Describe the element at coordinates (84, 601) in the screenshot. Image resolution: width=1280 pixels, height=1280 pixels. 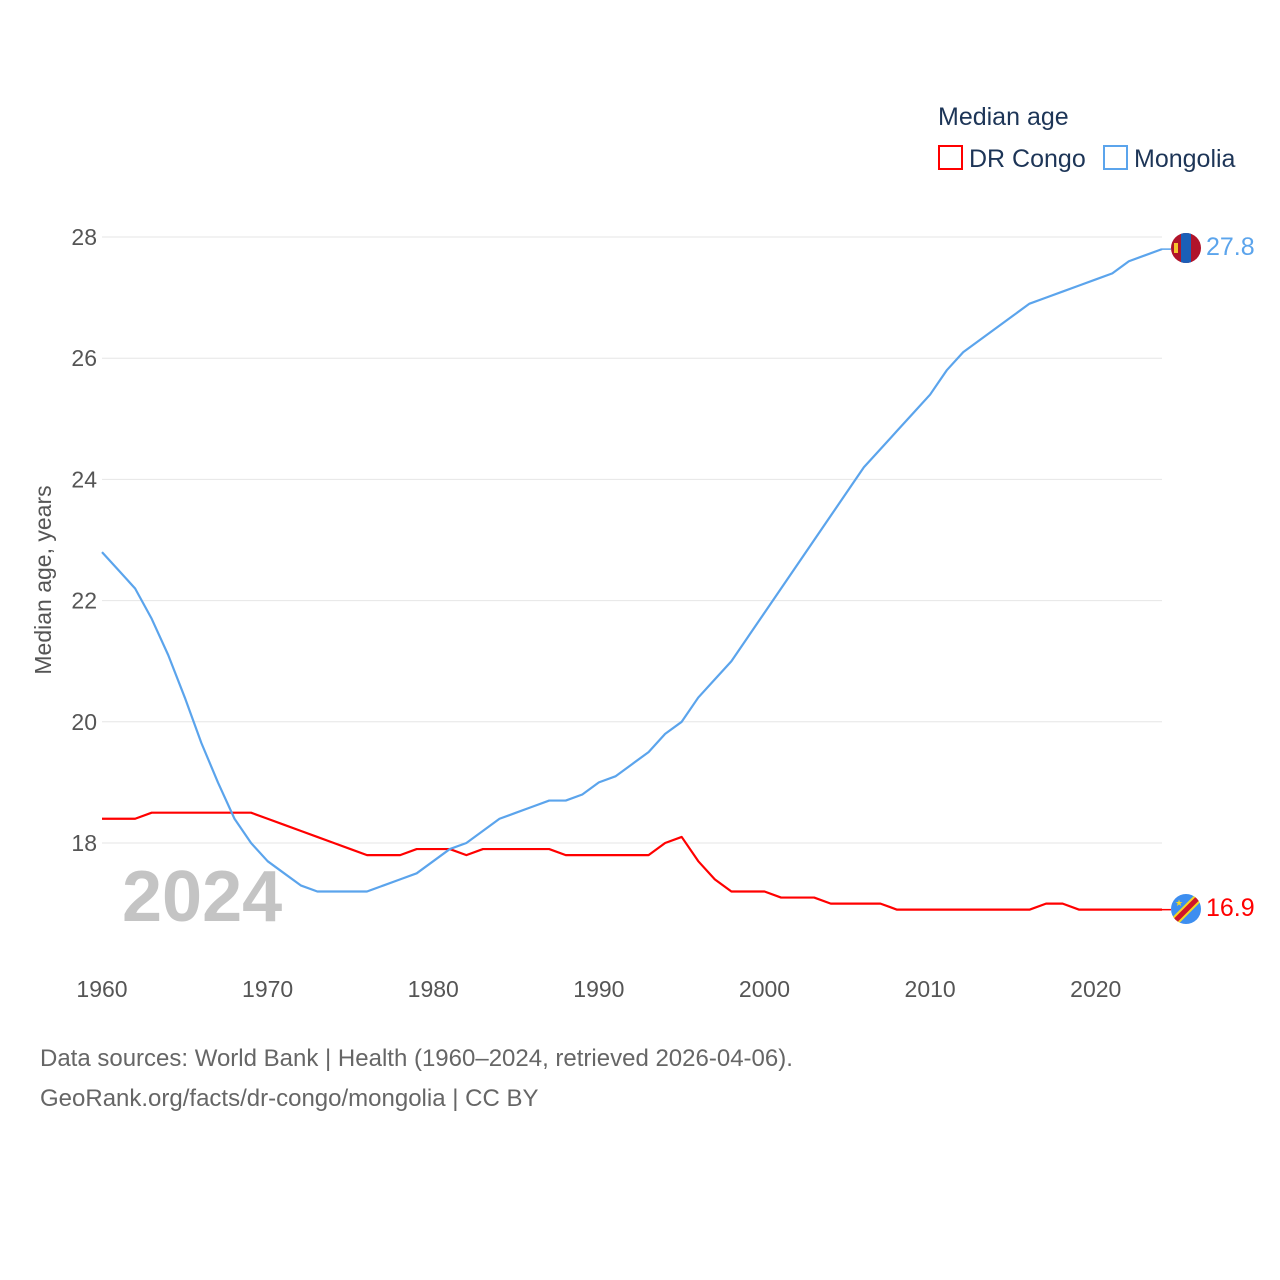
I see `y-tick-label: 22` at that location.